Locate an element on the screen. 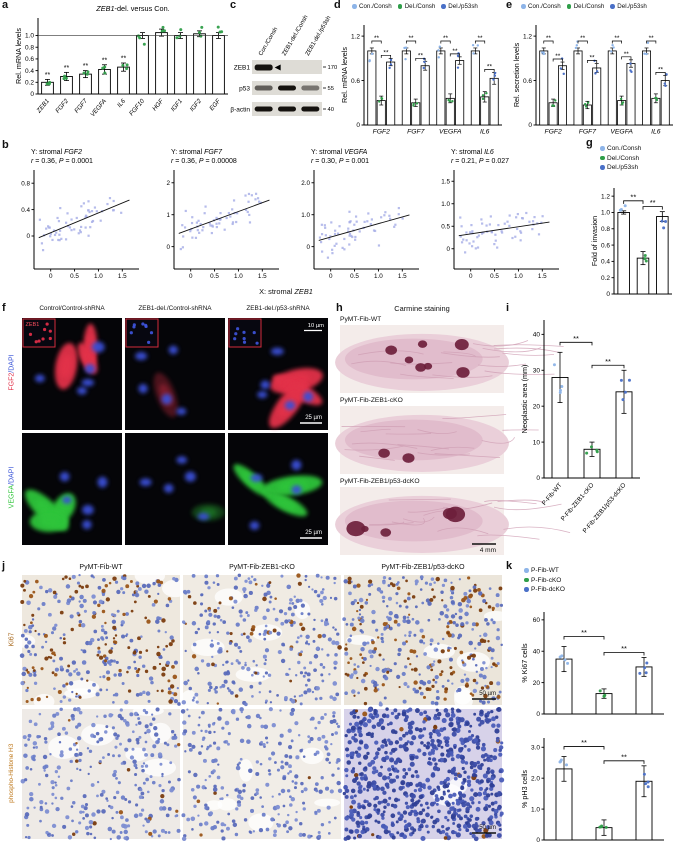 This screenshot has height=851, width=677. svg-text: FGF10 is located at coordinates (137, 107).